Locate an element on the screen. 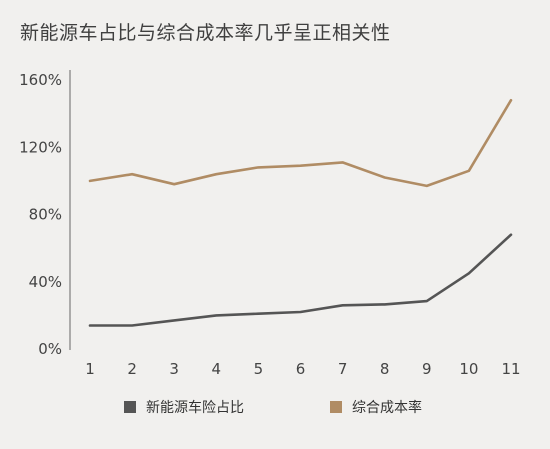 The height and width of the screenshot is (449, 550). x-tick-label: 7 is located at coordinates (343, 369).